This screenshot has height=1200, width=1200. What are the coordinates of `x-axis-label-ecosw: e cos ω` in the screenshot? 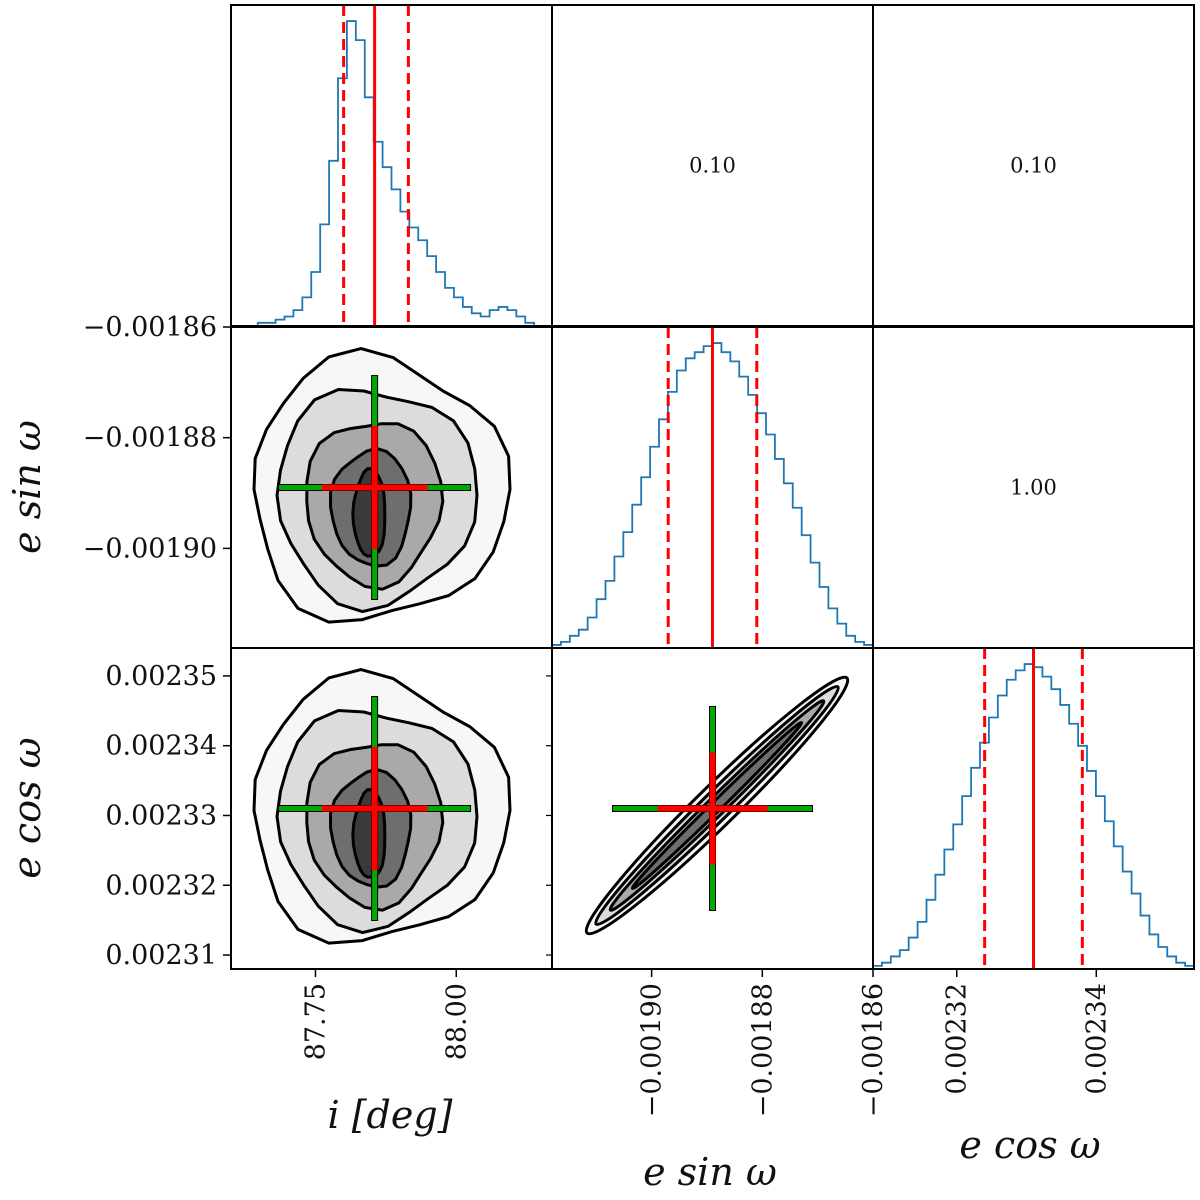 It's located at (1029, 1145).